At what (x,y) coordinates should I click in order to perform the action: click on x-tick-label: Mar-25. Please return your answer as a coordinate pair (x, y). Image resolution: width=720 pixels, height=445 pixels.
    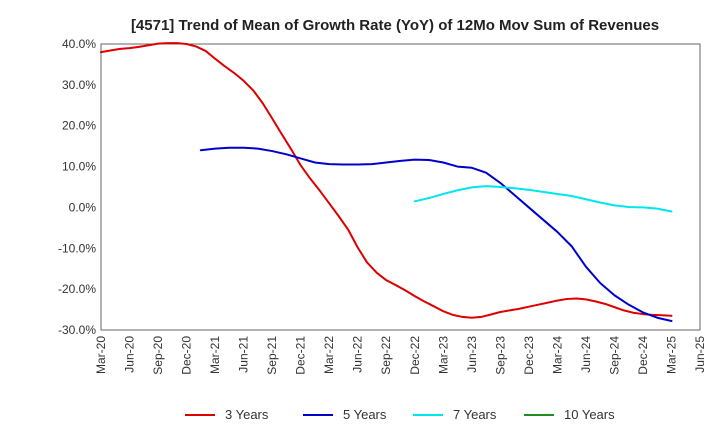
    Looking at the image, I should click on (671, 355).